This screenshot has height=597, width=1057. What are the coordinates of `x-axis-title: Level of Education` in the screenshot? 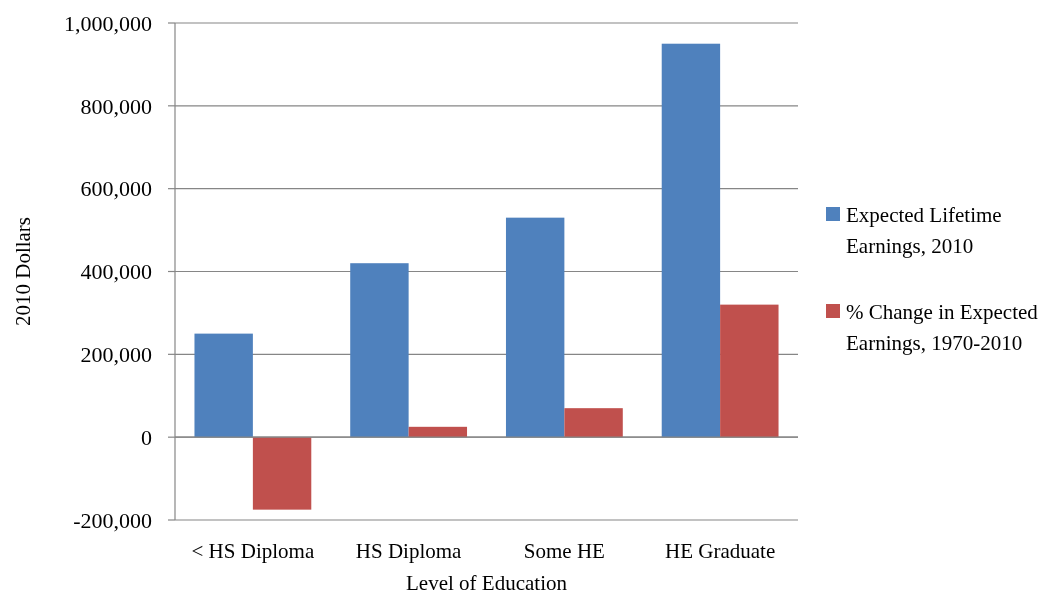 It's located at (487, 583).